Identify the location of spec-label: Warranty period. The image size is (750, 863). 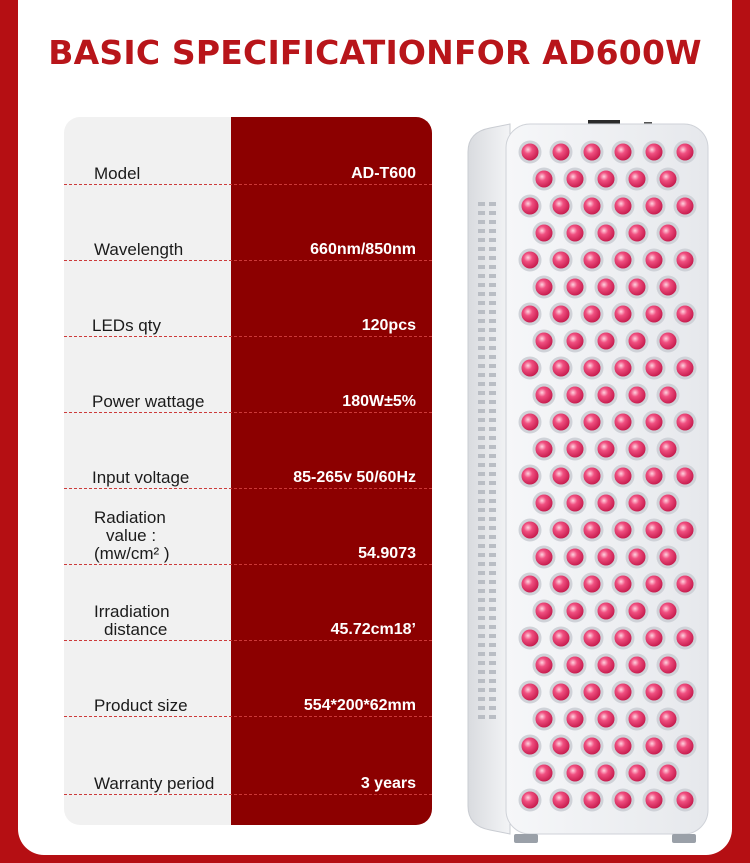
(154, 783).